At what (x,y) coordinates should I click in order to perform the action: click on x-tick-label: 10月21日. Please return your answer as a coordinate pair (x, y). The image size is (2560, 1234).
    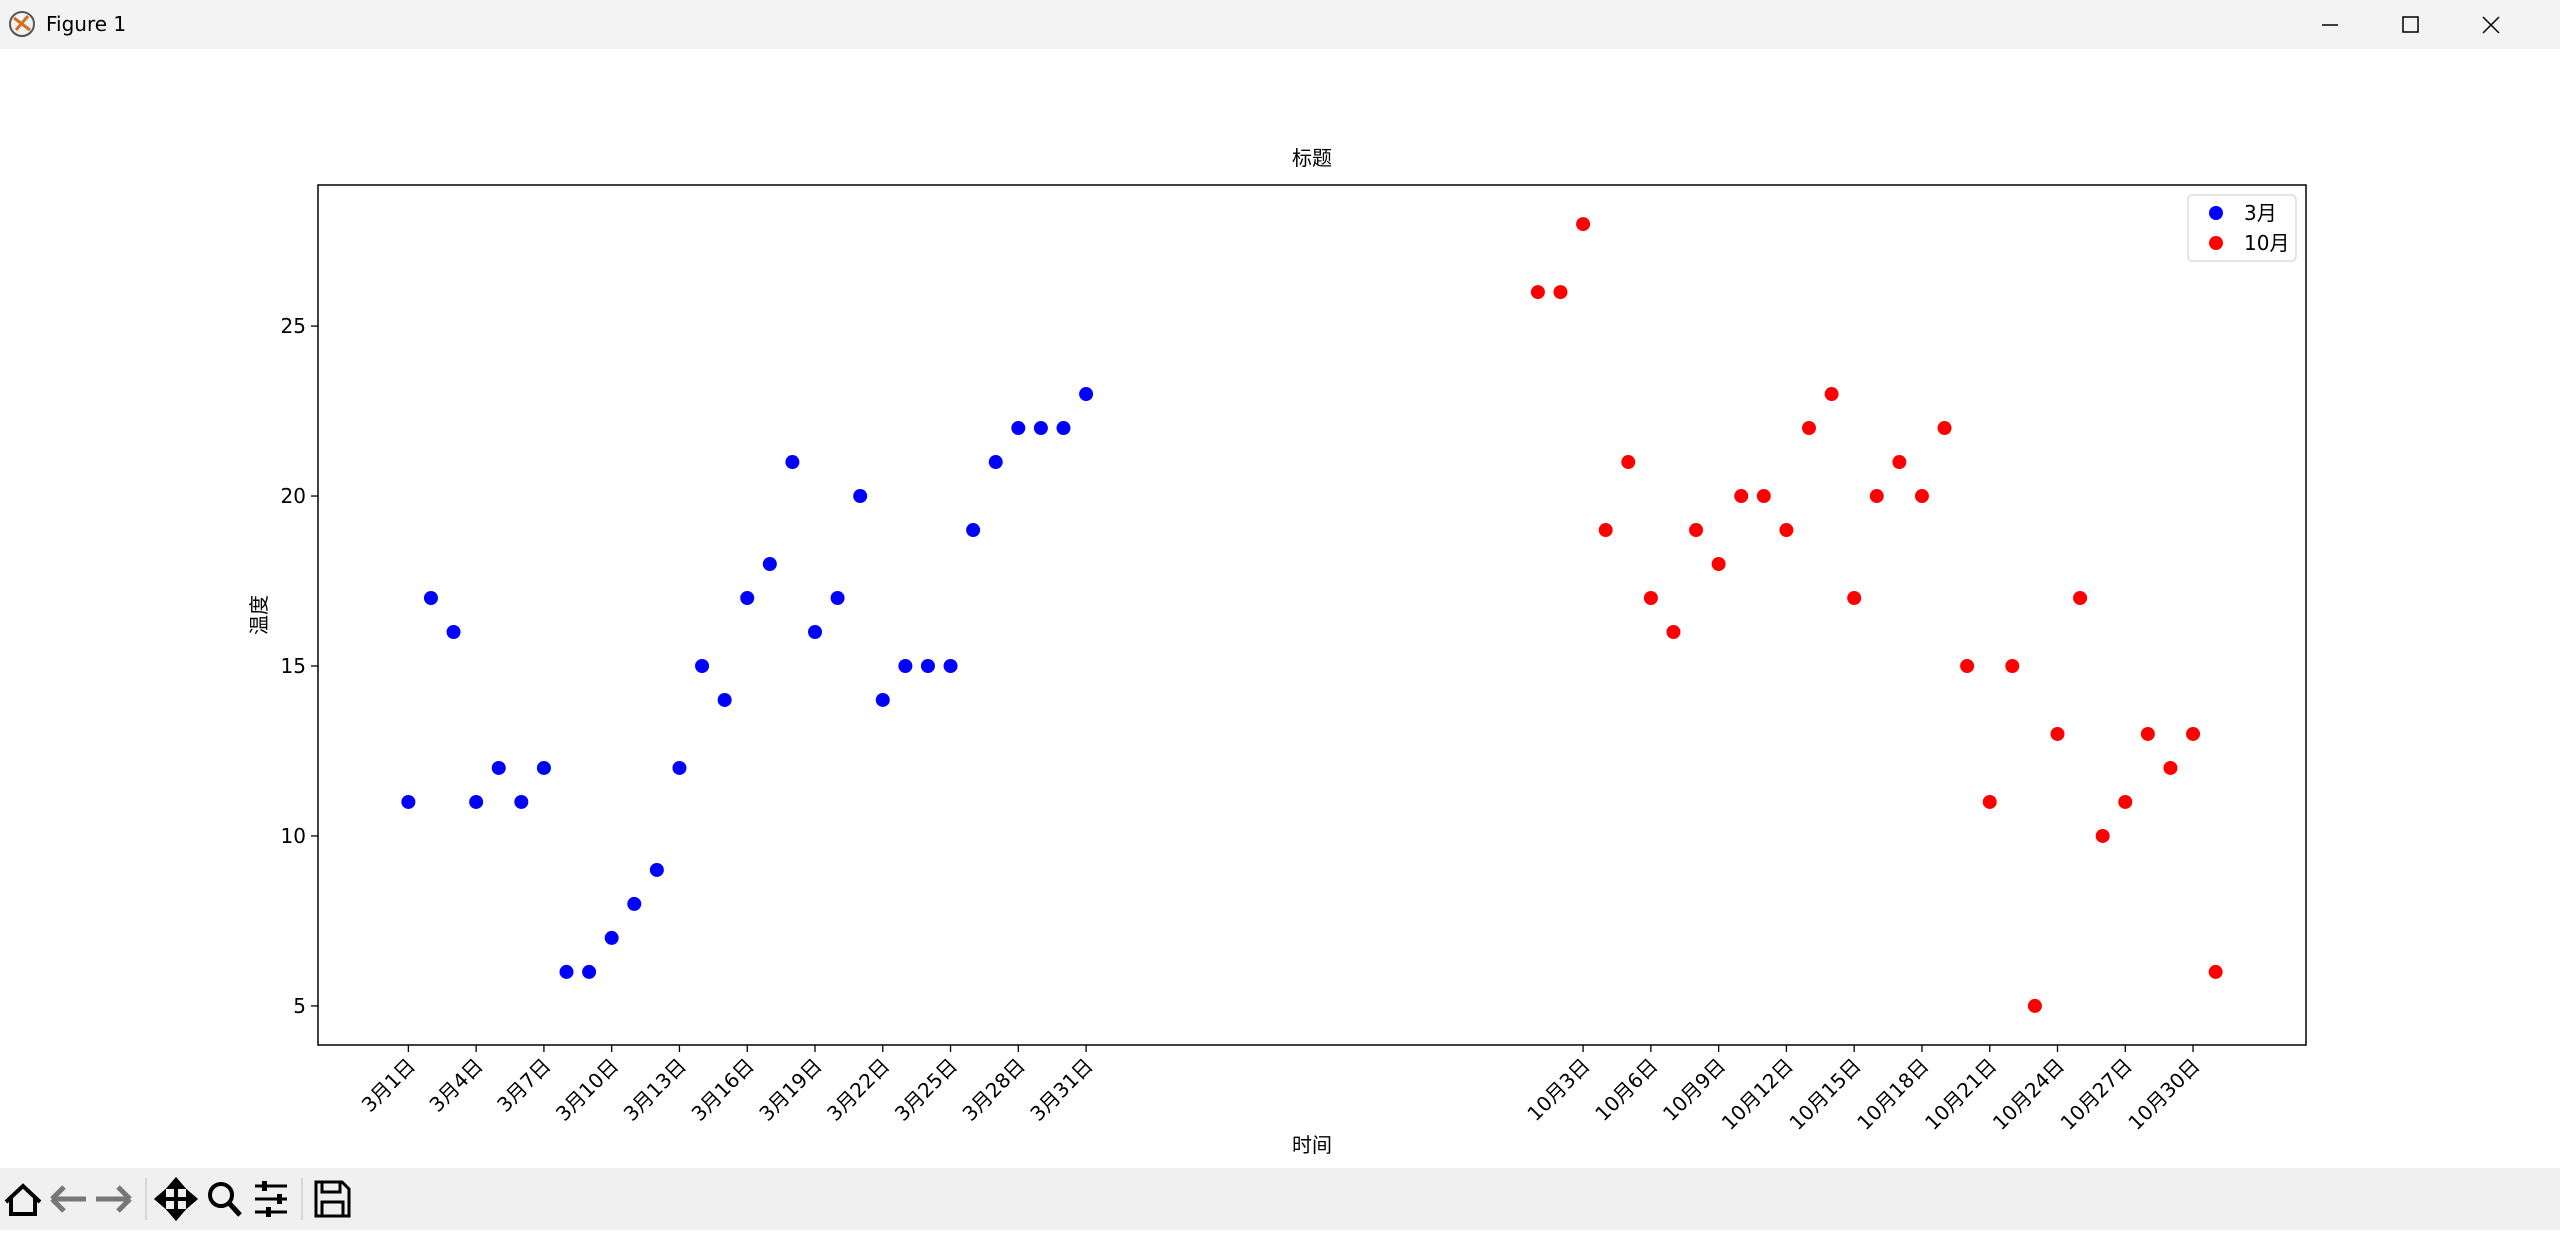
    Looking at the image, I should click on (1960, 1094).